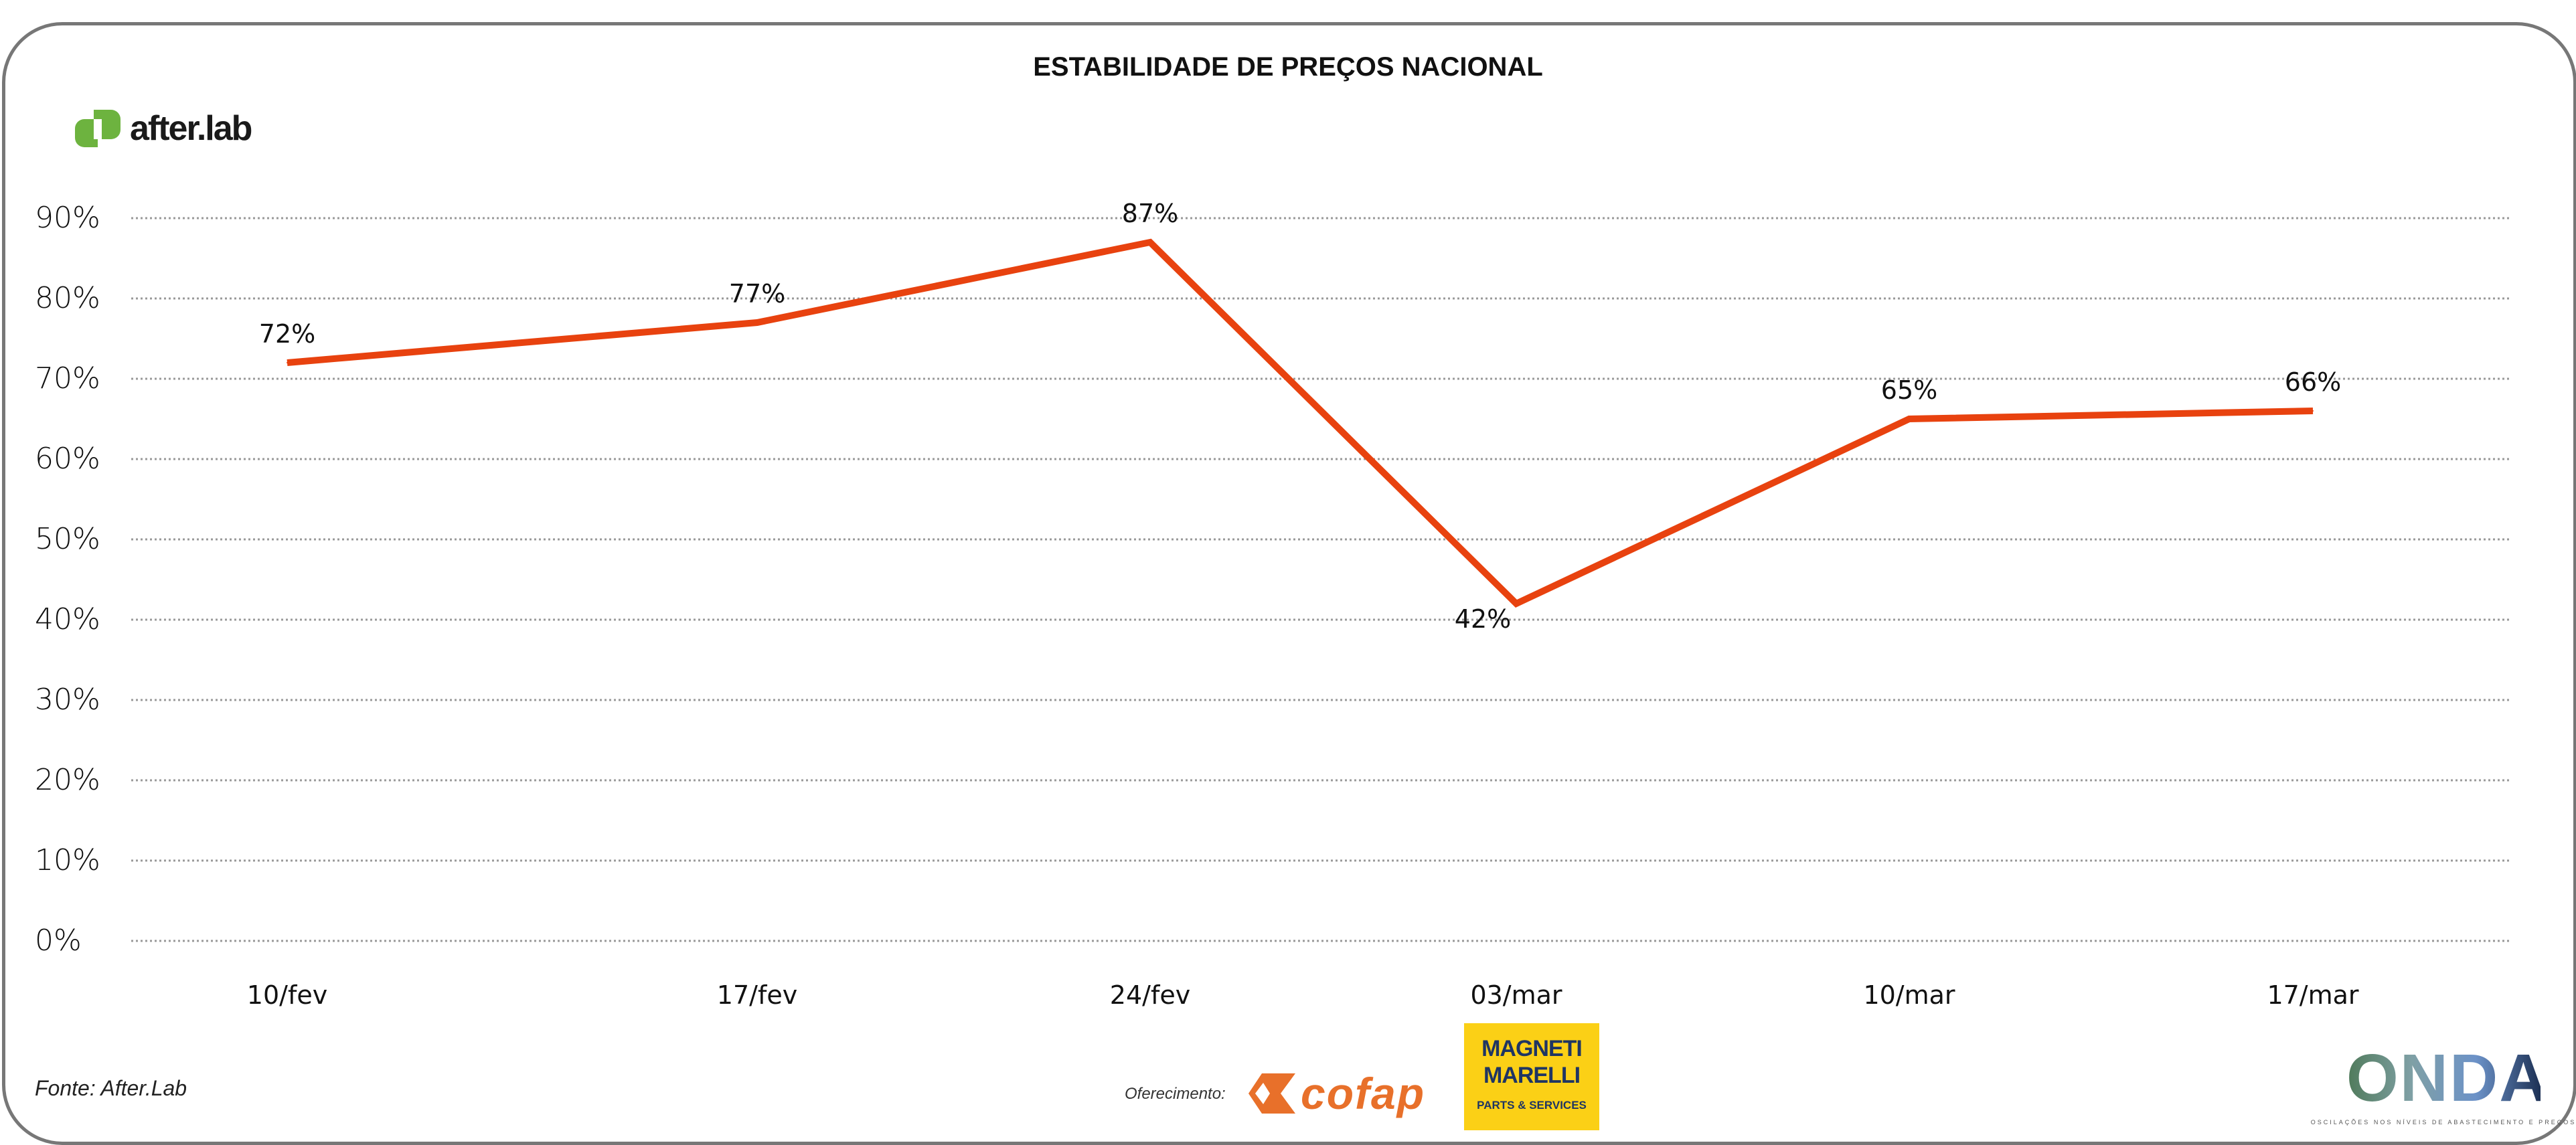 This screenshot has height=1145, width=2576. What do you see at coordinates (68, 539) in the screenshot?
I see `y-tick-label: 50%` at bounding box center [68, 539].